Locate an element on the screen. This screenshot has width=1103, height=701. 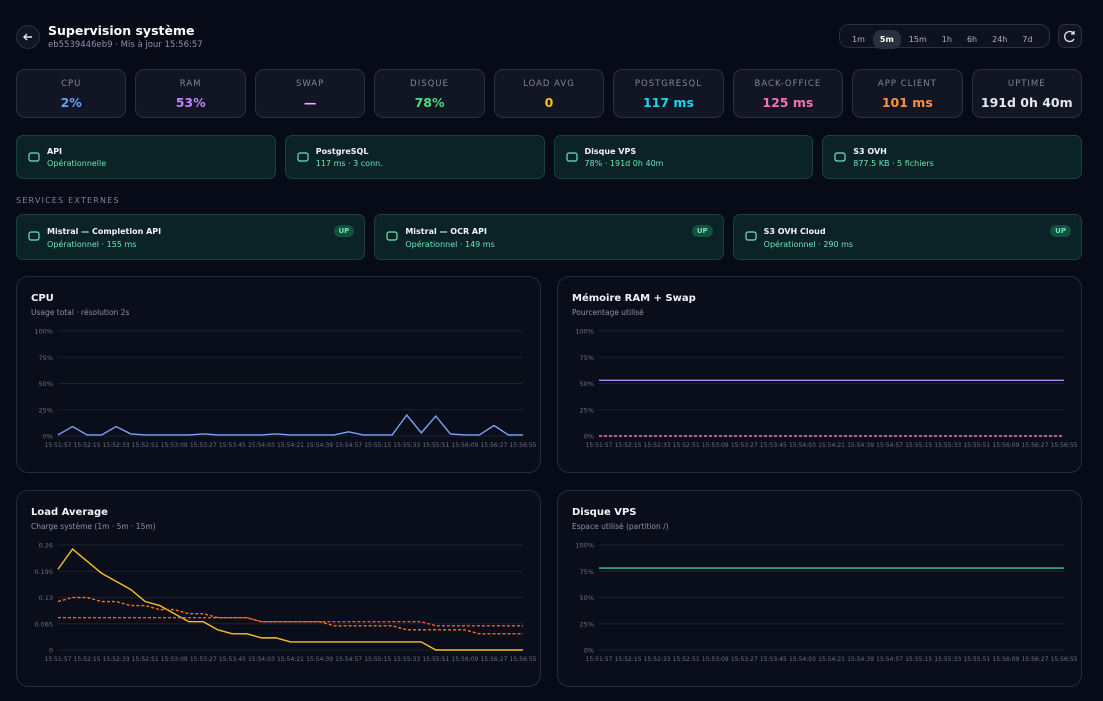
y-tick-label: 0 is located at coordinates (51, 651).